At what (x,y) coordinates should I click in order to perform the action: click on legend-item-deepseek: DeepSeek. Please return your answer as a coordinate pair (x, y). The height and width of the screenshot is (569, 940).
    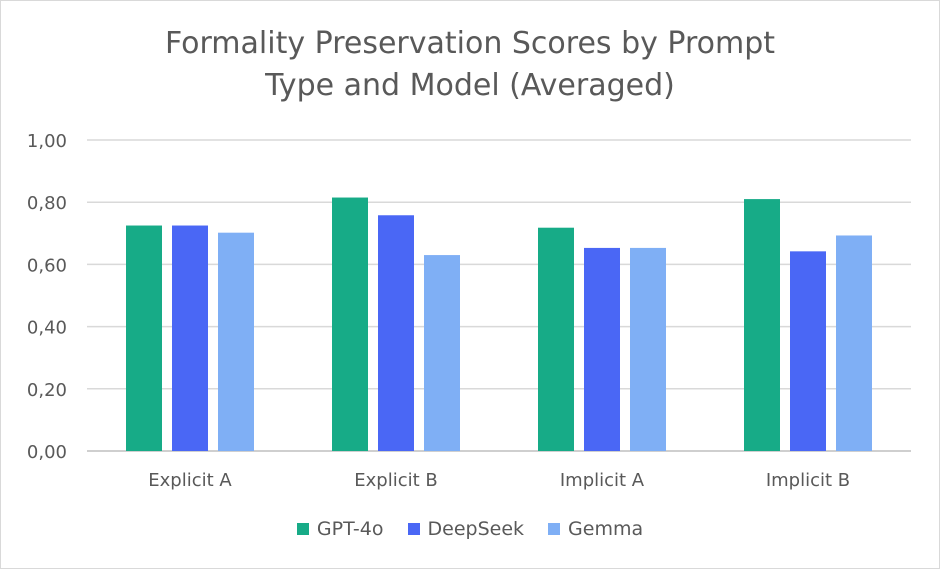
    Looking at the image, I should click on (466, 529).